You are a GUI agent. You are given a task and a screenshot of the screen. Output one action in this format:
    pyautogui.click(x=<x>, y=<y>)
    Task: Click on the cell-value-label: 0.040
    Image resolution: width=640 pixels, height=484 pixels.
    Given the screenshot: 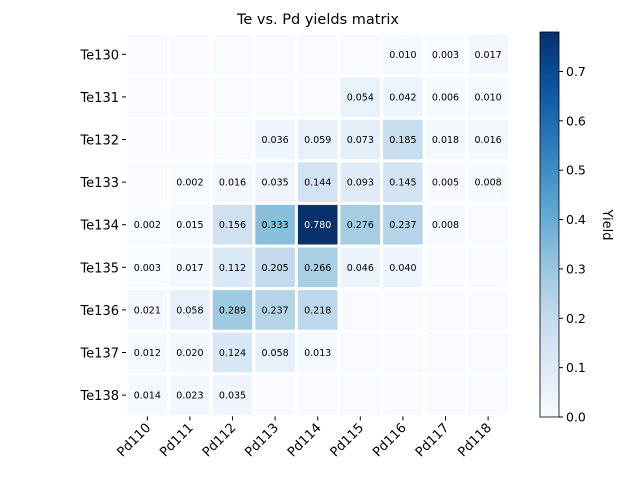 What is the action you would take?
    pyautogui.click(x=402, y=268)
    